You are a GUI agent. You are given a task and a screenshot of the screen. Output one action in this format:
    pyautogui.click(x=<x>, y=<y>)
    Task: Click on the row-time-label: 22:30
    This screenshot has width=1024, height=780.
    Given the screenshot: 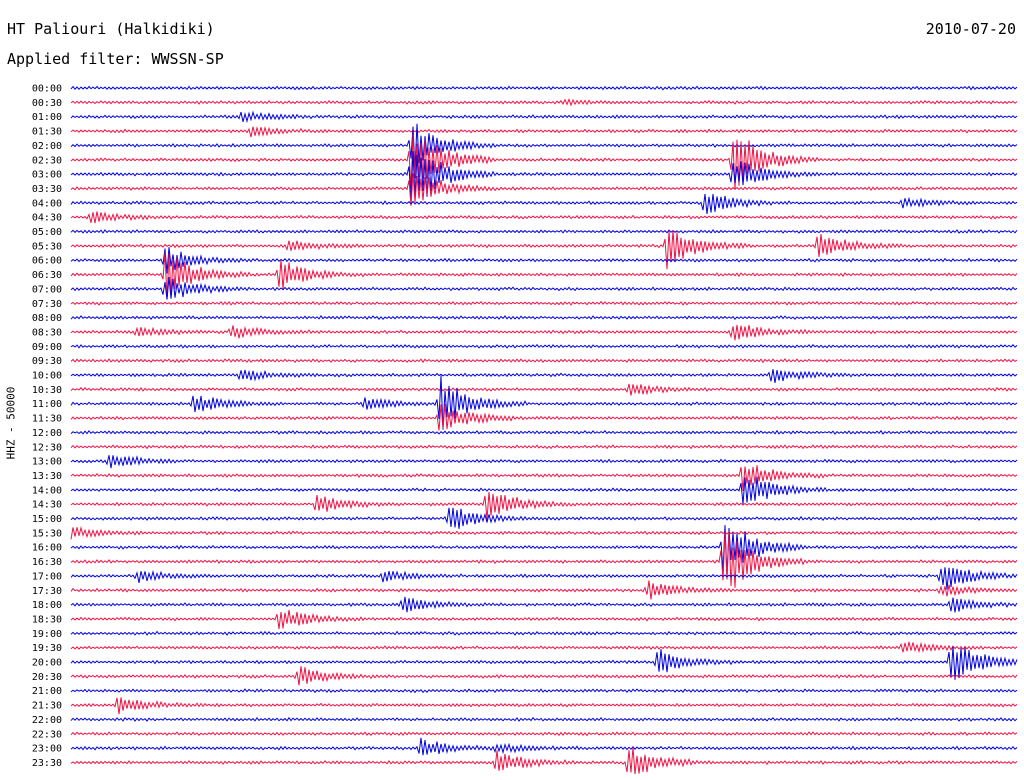 What is the action you would take?
    pyautogui.click(x=47, y=734)
    